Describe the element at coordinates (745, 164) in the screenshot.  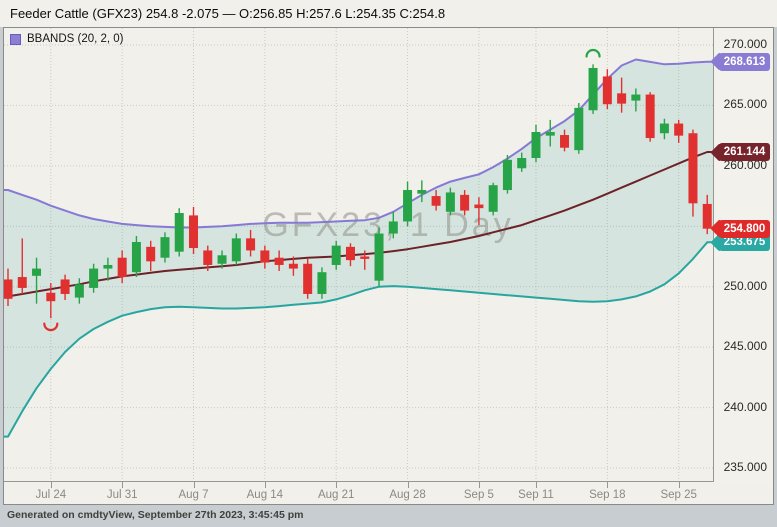
I see `y-axis-tick-label: 260.000` at that location.